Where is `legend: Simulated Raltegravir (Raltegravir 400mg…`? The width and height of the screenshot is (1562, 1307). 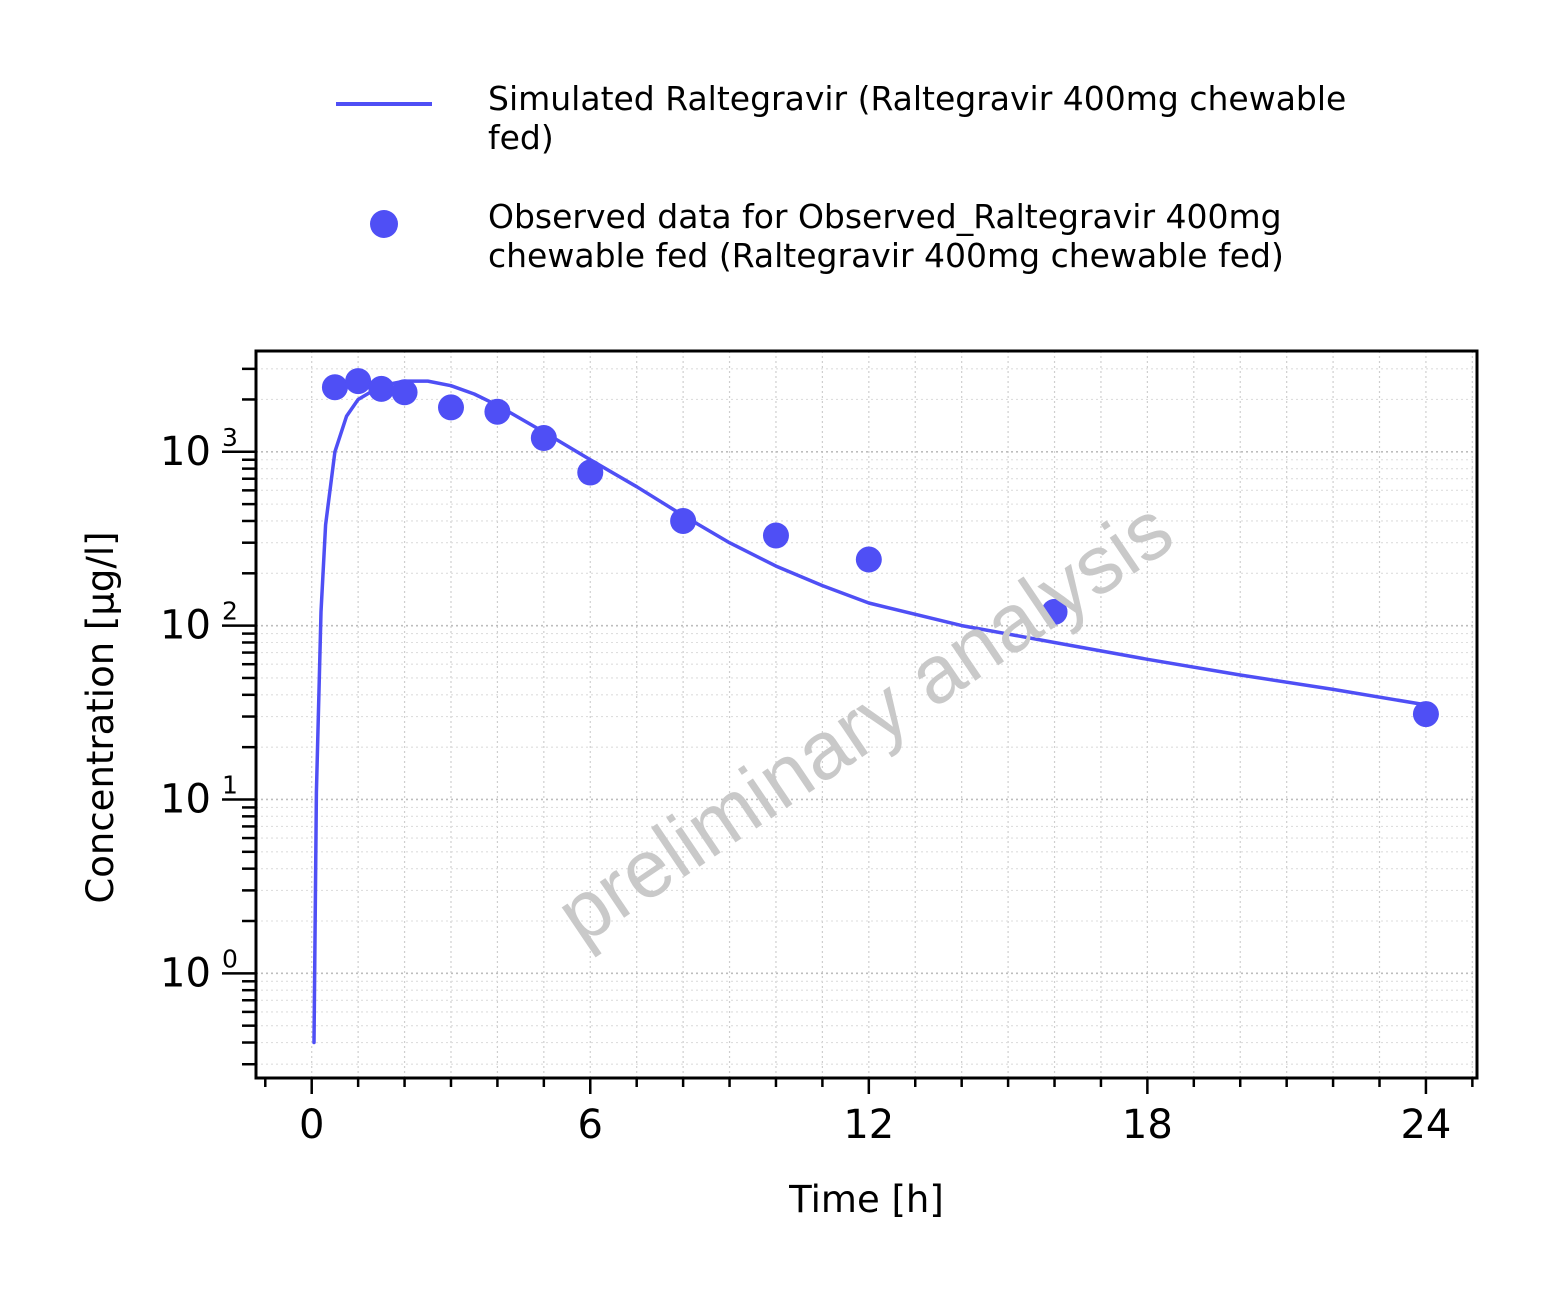 legend: Simulated Raltegravir (Raltegravir 400mg… is located at coordinates (841, 177).